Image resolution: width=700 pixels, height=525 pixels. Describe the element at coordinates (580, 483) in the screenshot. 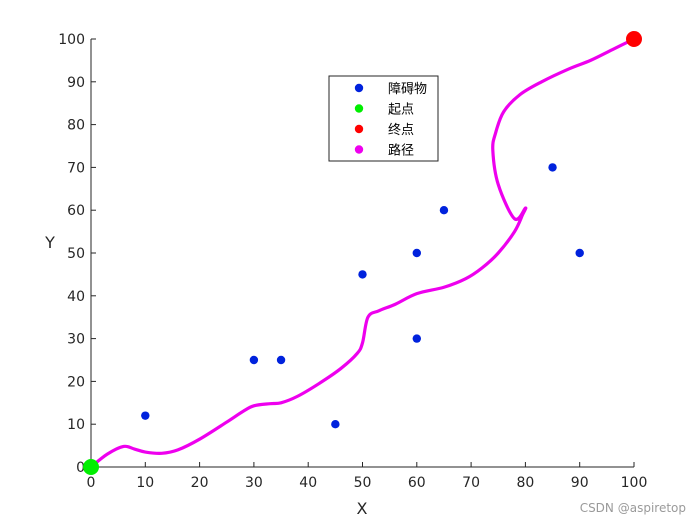

I see `x-tick-label: 90` at that location.